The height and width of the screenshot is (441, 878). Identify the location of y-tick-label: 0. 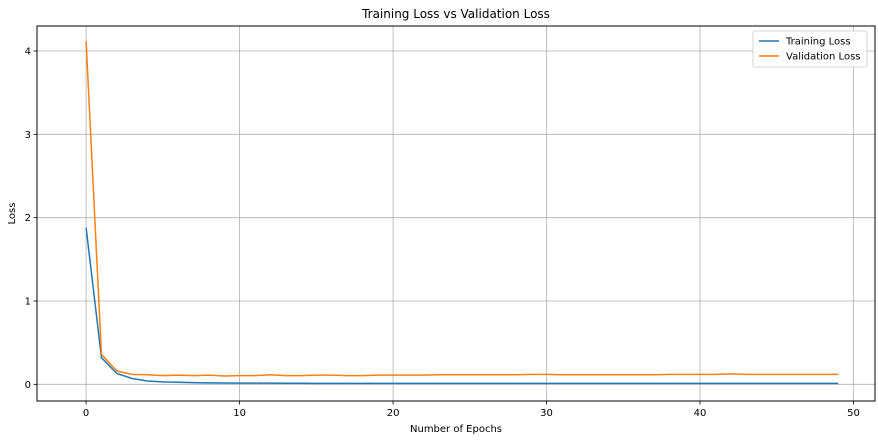
(28, 385).